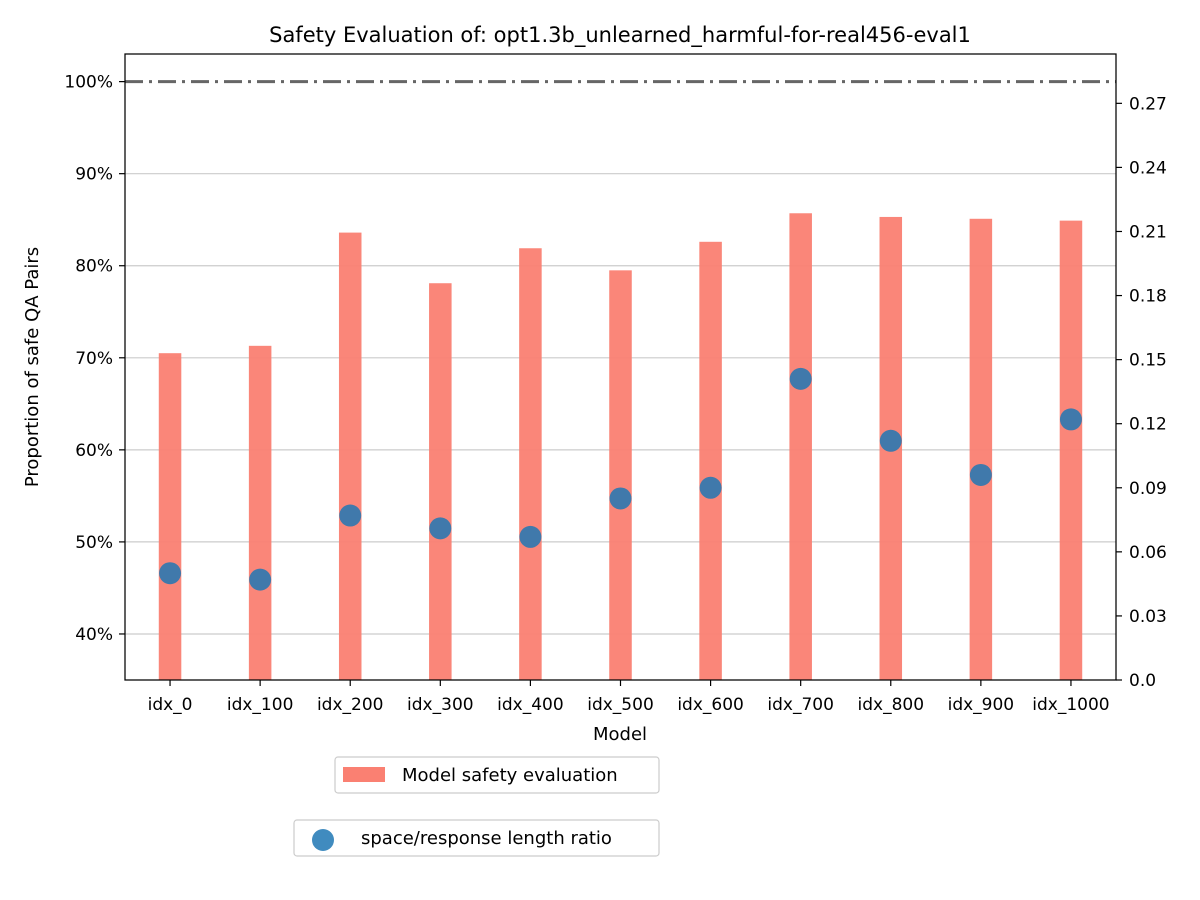 This screenshot has width=1200, height=900. What do you see at coordinates (1070, 705) in the screenshot?
I see `x-tick-label: idx_1000` at bounding box center [1070, 705].